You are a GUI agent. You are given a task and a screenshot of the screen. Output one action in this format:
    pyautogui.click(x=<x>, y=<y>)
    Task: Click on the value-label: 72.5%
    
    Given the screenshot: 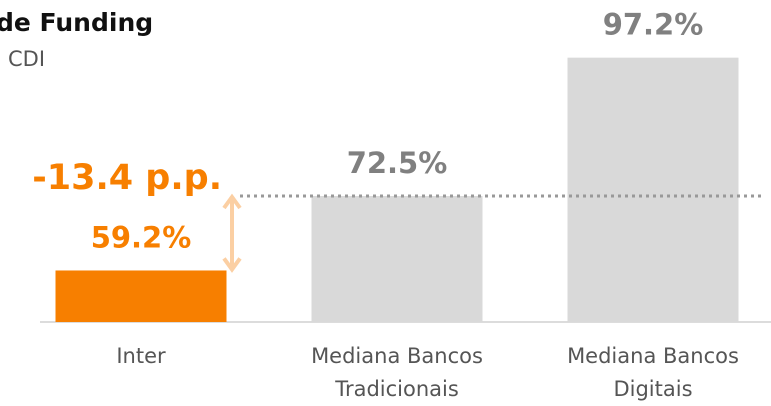 What is the action you would take?
    pyautogui.click(x=397, y=163)
    